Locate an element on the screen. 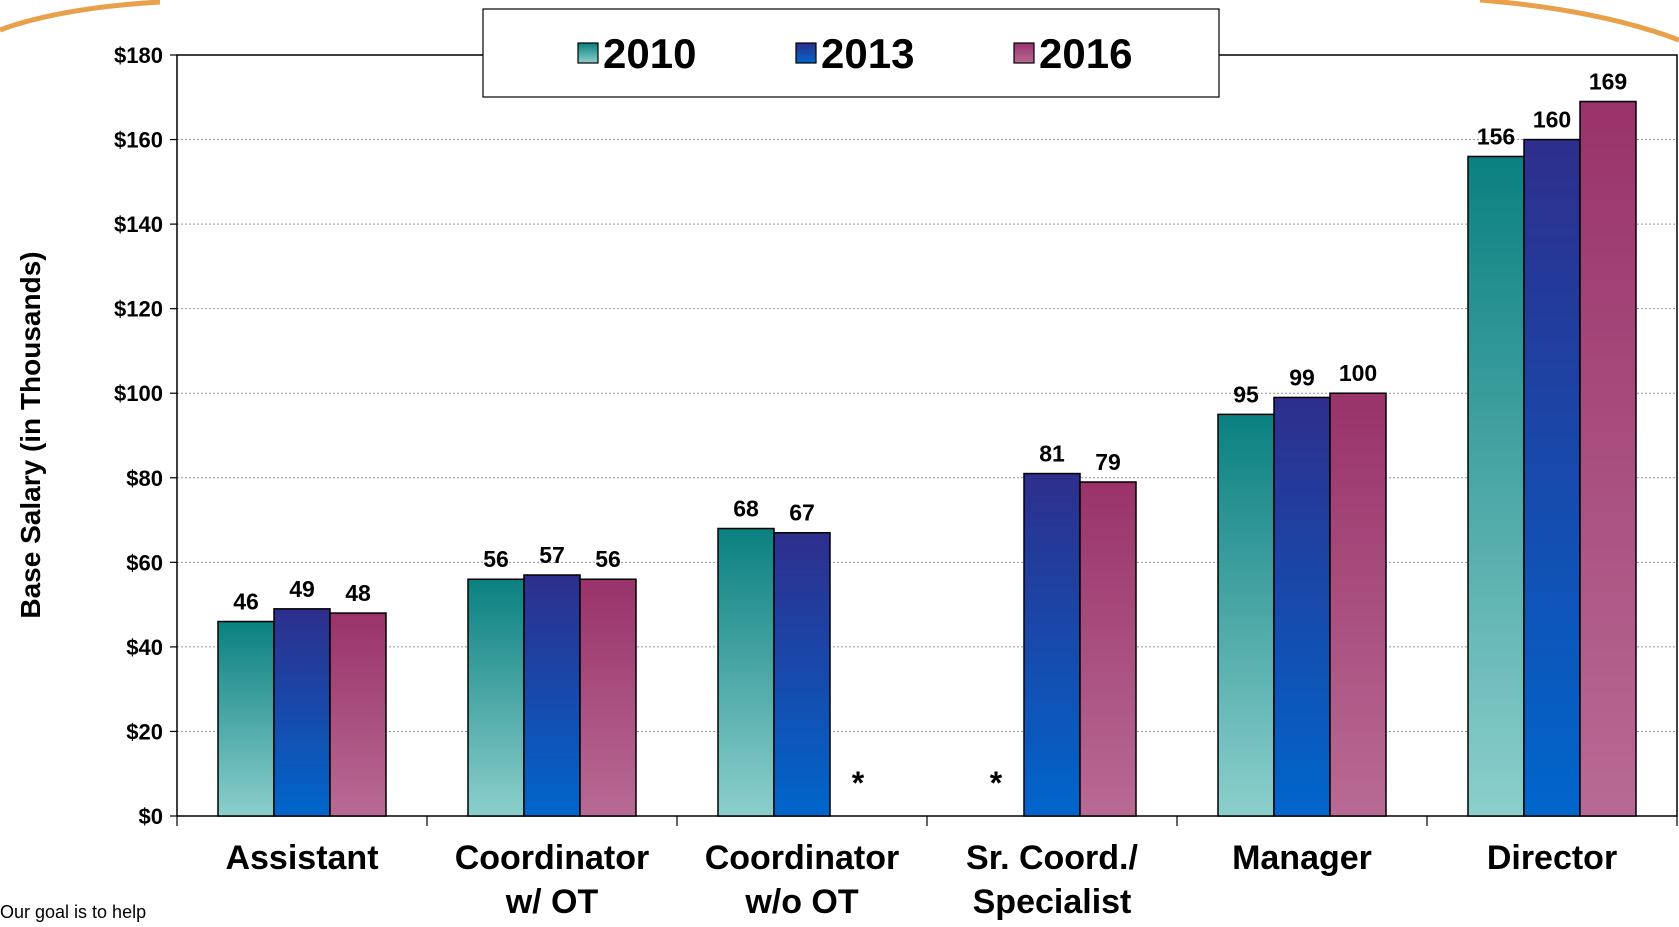 Image resolution: width=1679 pixels, height=927 pixels. y-tick-label: $80 is located at coordinates (144, 478).